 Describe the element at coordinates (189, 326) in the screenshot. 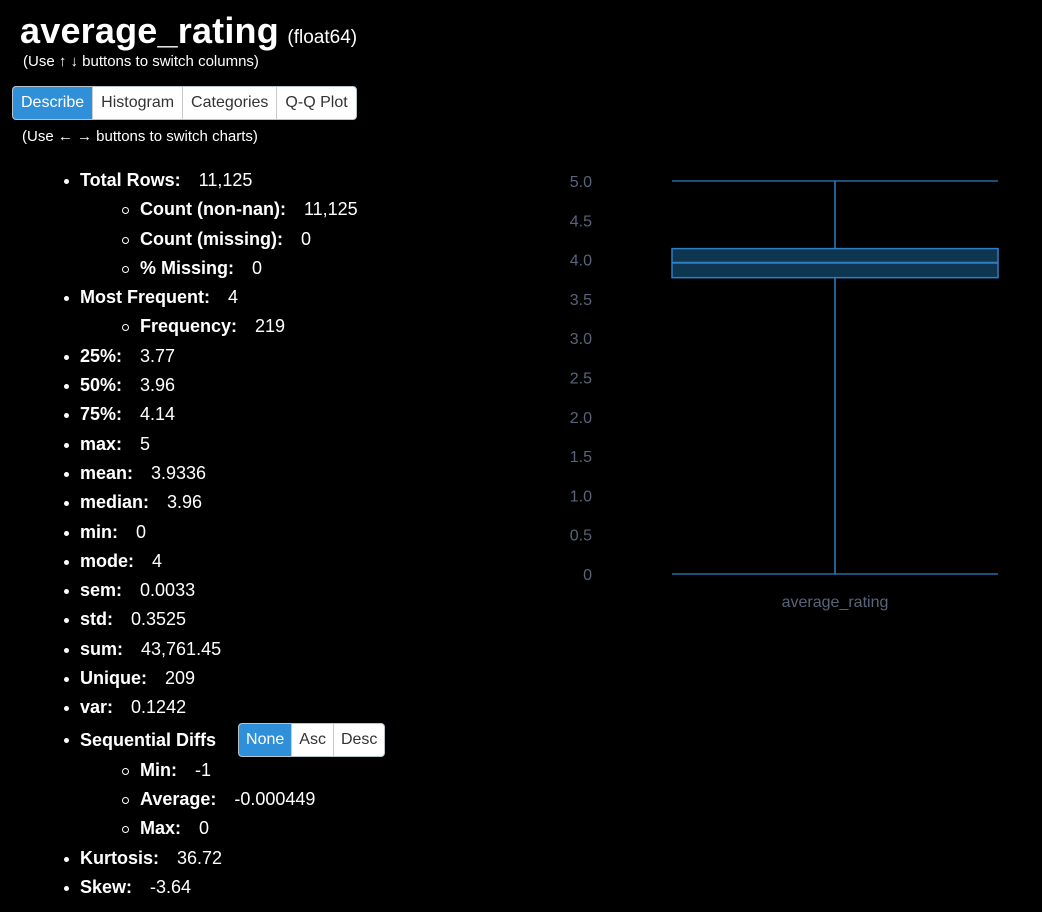

I see `stat-label: Frequency:` at that location.